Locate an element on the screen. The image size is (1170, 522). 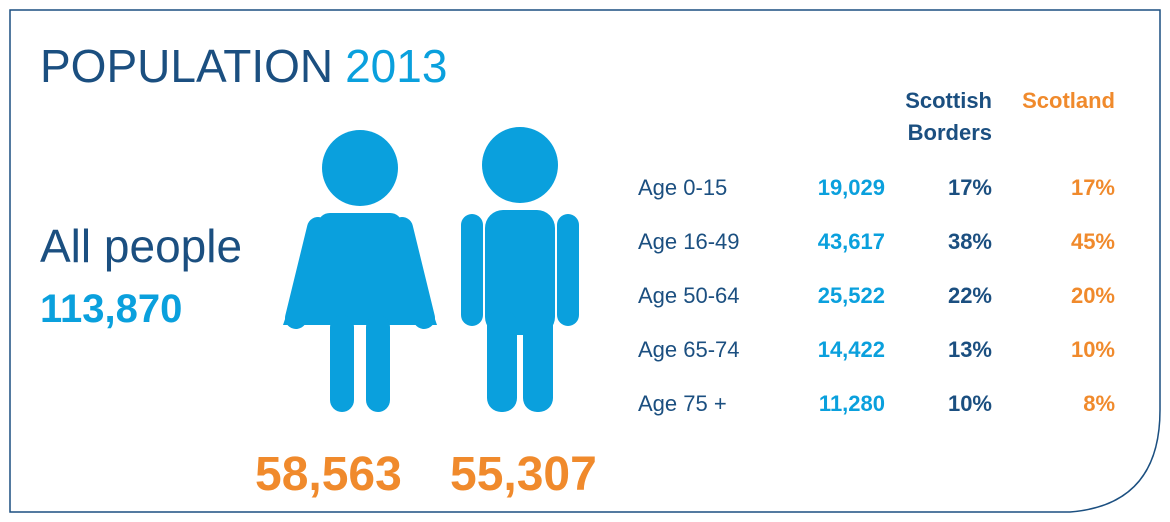
age-label: Age 75 + is located at coordinates (682, 403).